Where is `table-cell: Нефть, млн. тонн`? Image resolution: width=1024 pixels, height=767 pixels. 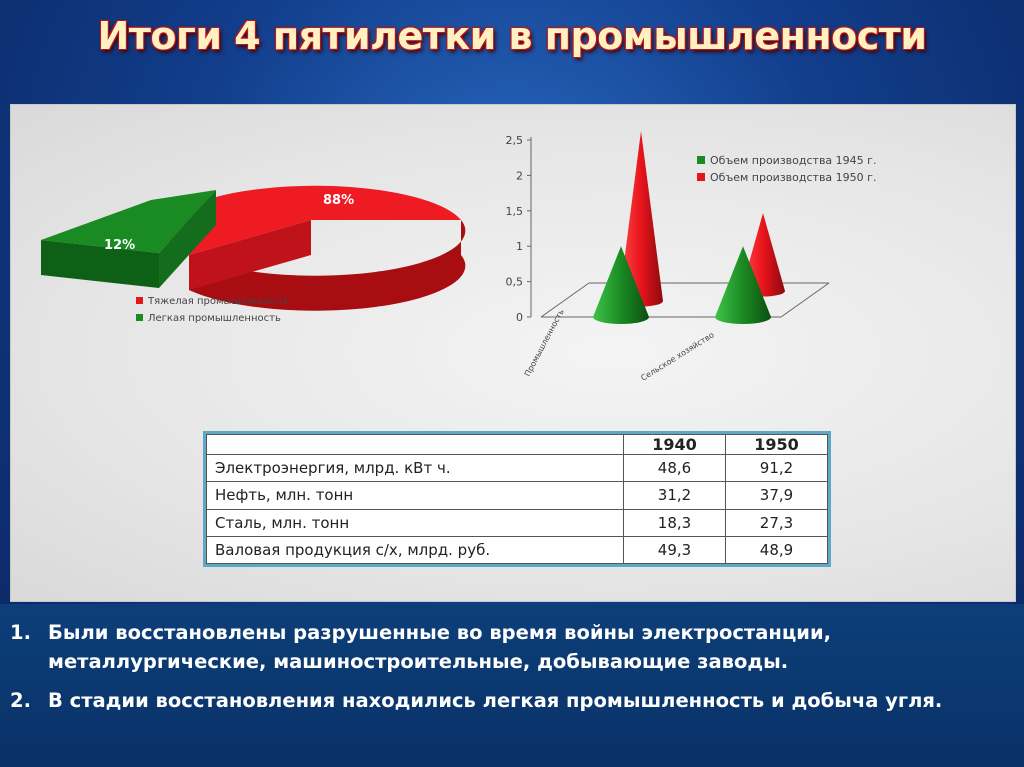 table-cell: Нефть, млн. тонн is located at coordinates (415, 495).